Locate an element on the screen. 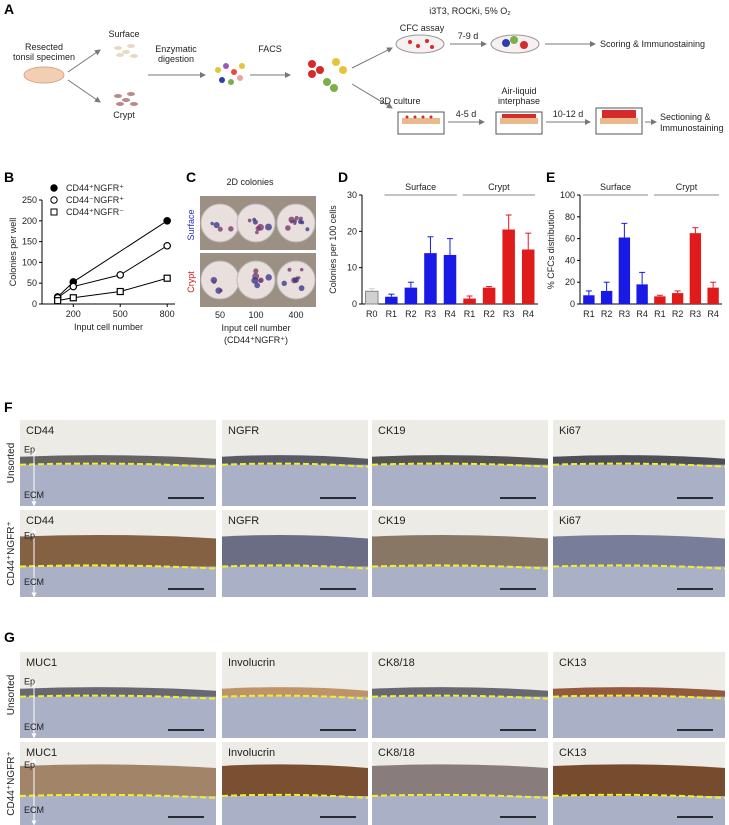 This screenshot has width=729, height=825. panel-label: G is located at coordinates (9, 637).